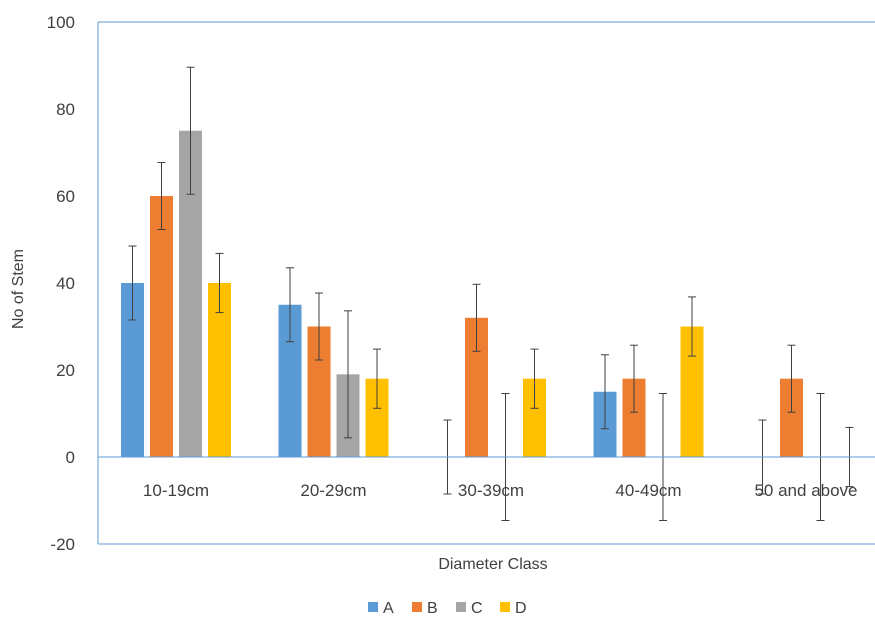  Describe the element at coordinates (491, 490) in the screenshot. I see `x-tick-label: 30-39cm` at that location.